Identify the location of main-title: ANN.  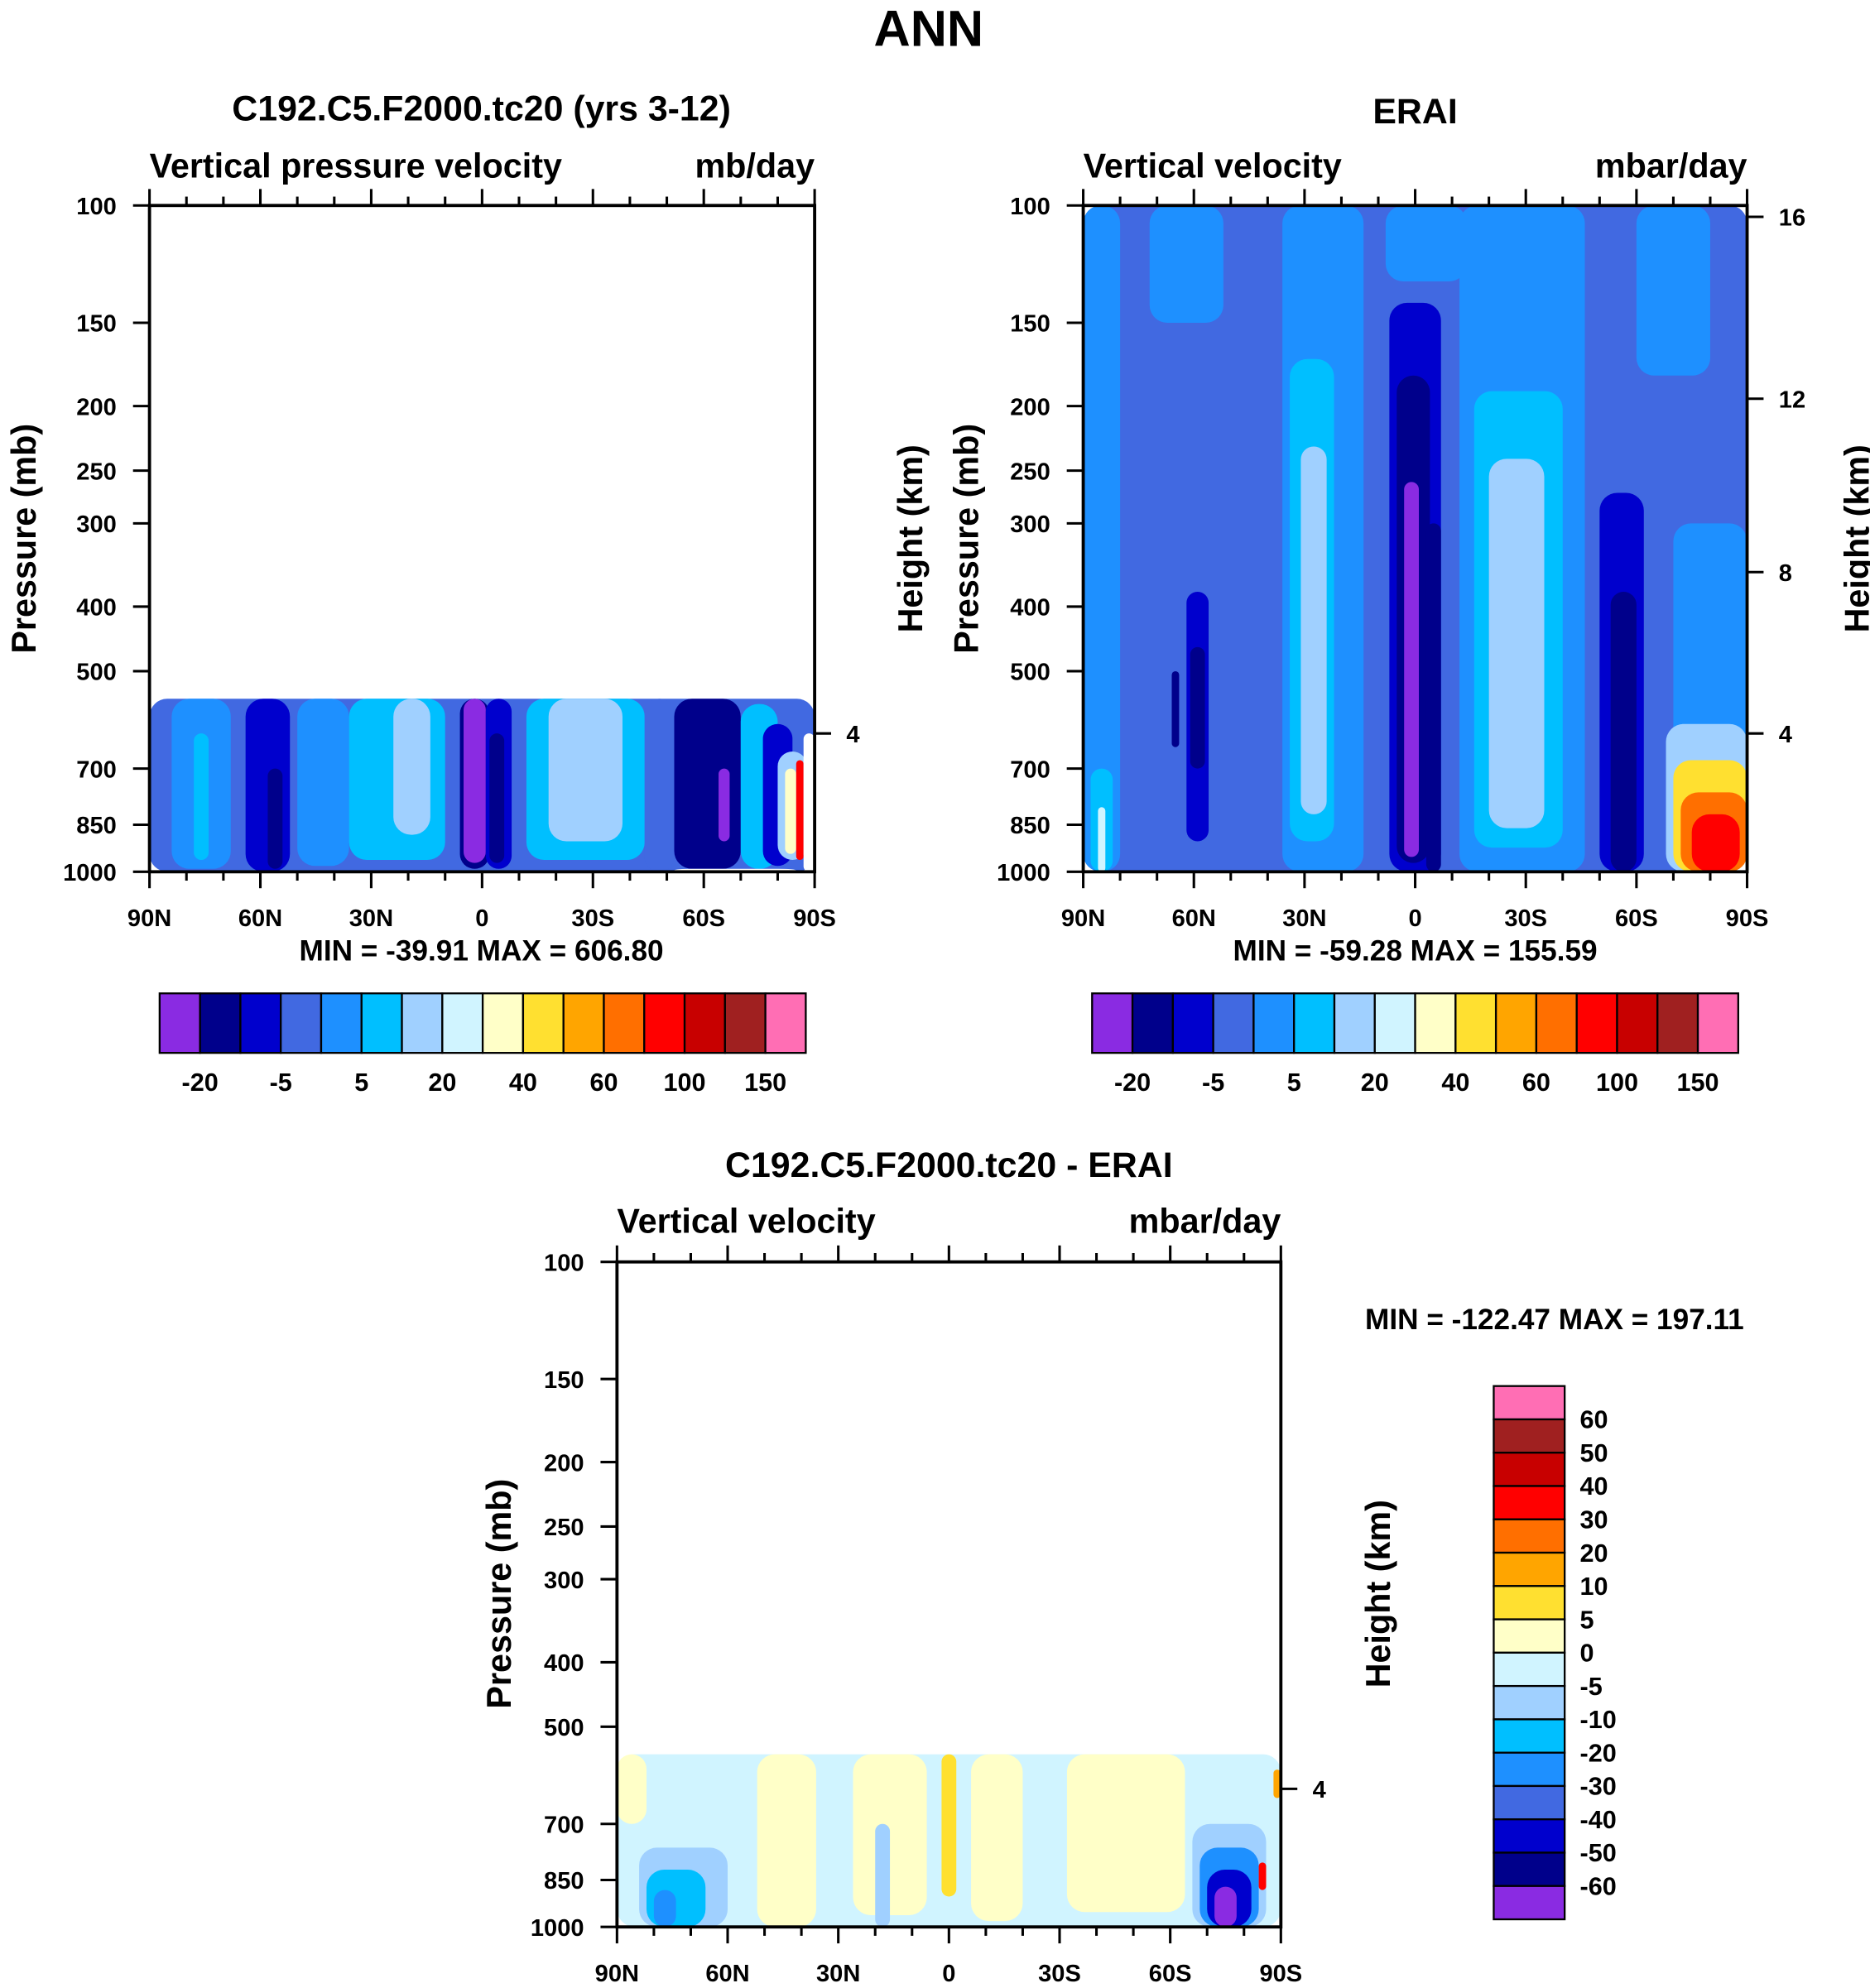
(929, 28).